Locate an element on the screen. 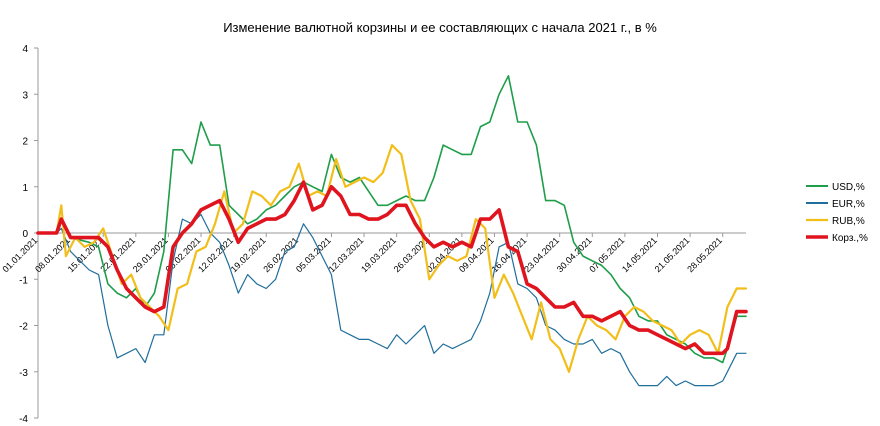 Image resolution: width=880 pixels, height=426 pixels. y-tick-labels: -4 -3 -2 -1 0 1 2 3 4 is located at coordinates (28, 234).